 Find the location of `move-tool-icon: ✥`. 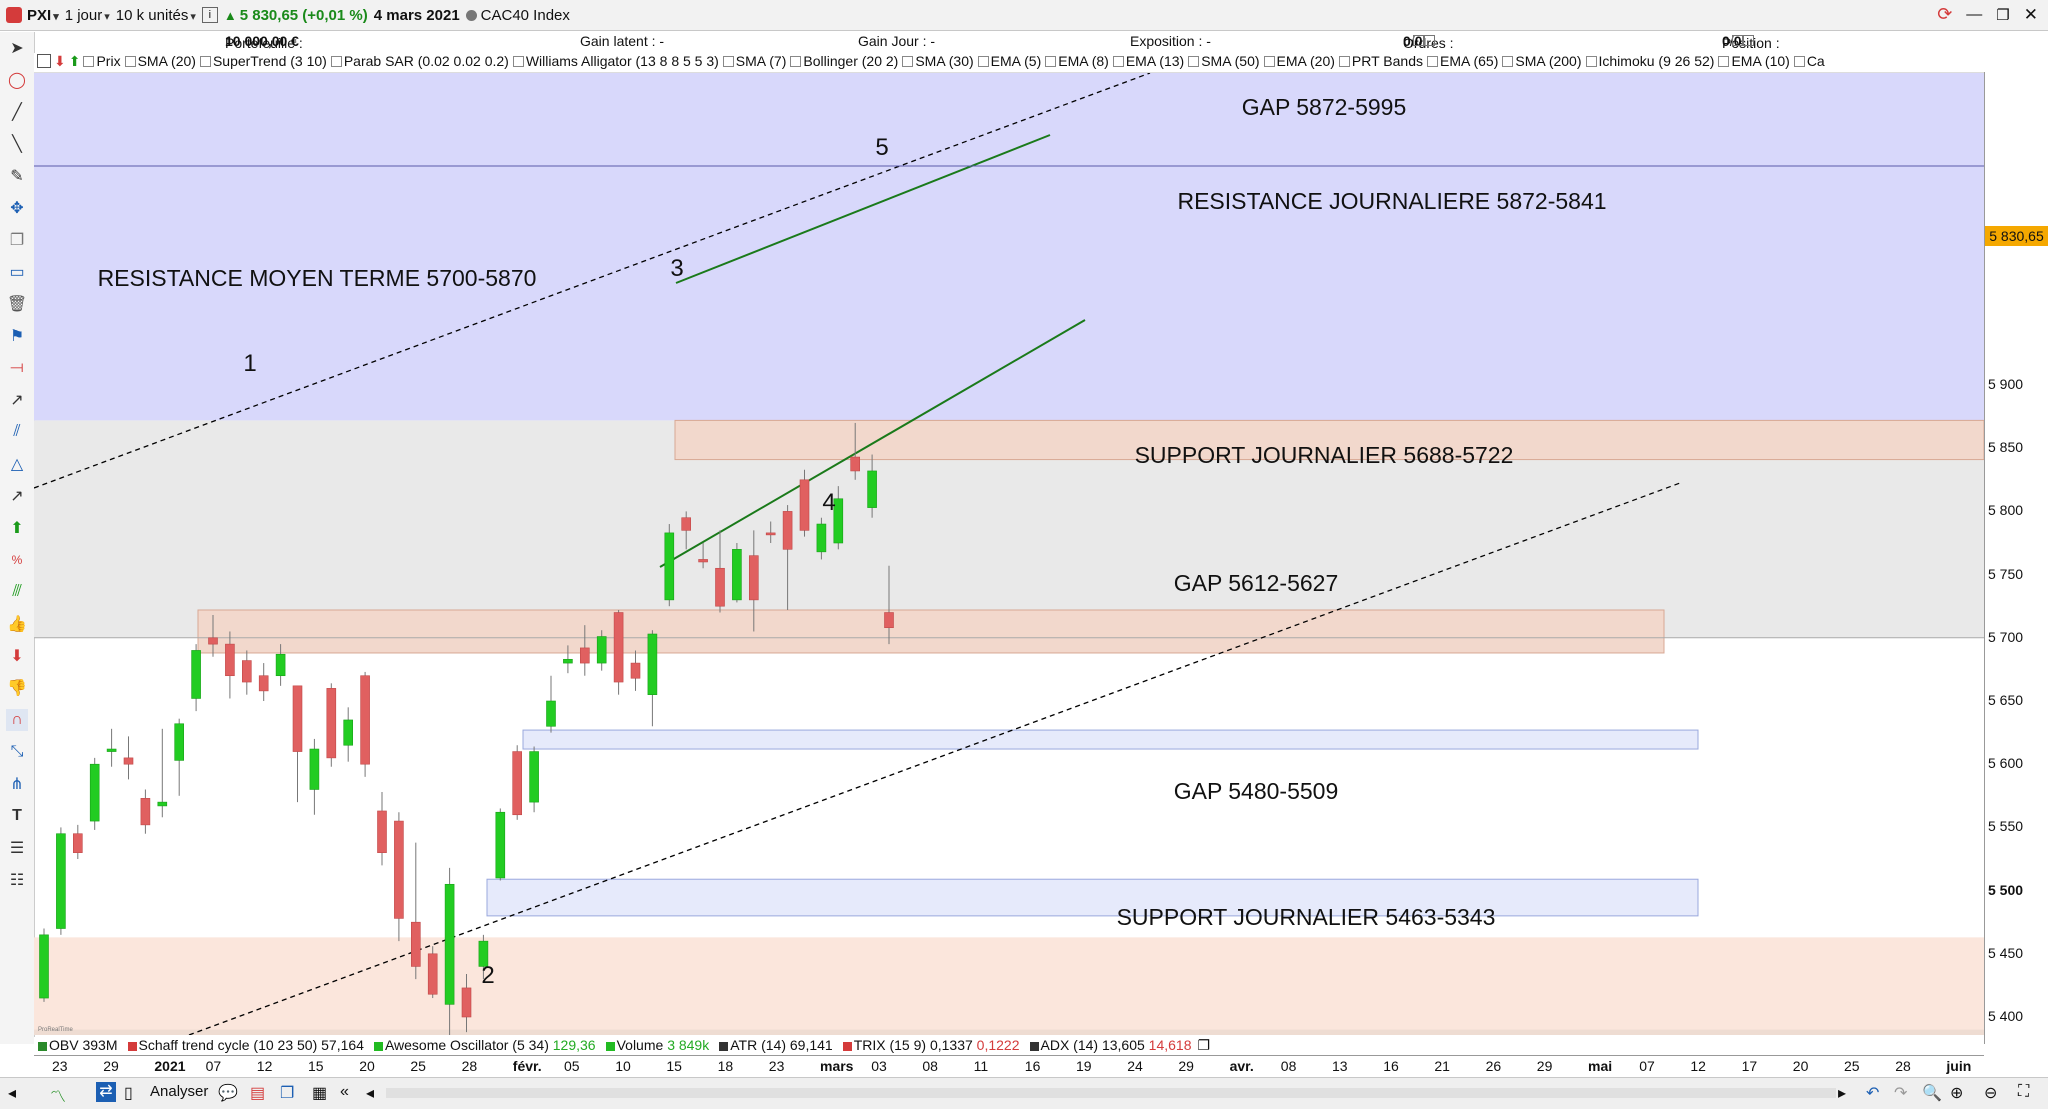

move-tool-icon: ✥ is located at coordinates (17, 208).